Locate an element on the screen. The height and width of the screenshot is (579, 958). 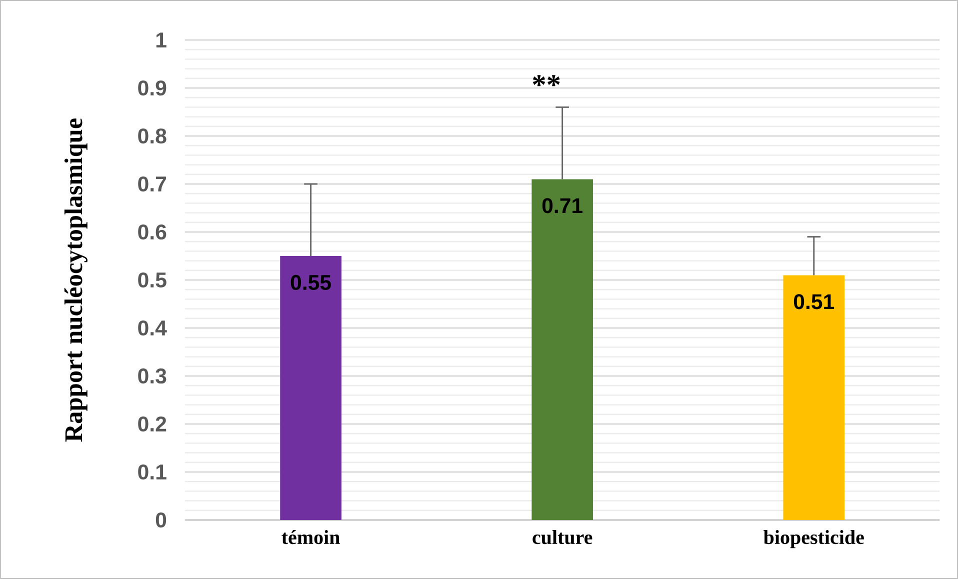
y-tick-label: 0.6 is located at coordinates (152, 232).